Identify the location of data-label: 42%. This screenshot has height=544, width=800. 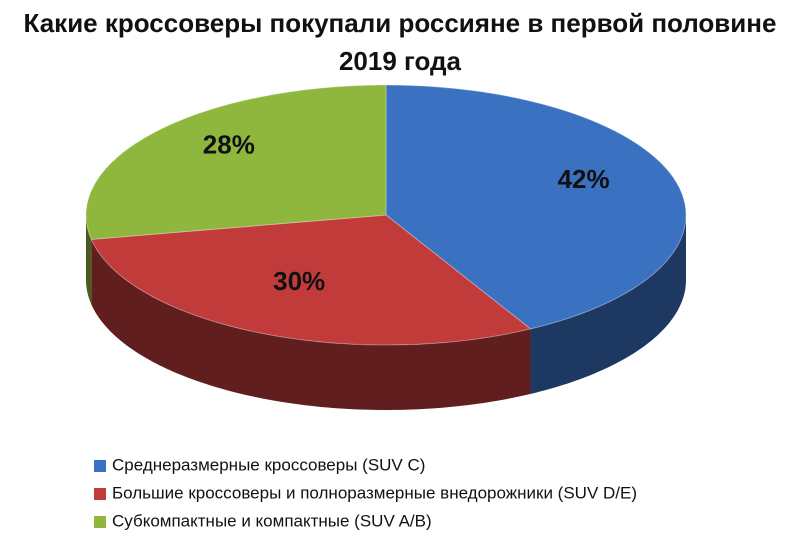
(584, 179).